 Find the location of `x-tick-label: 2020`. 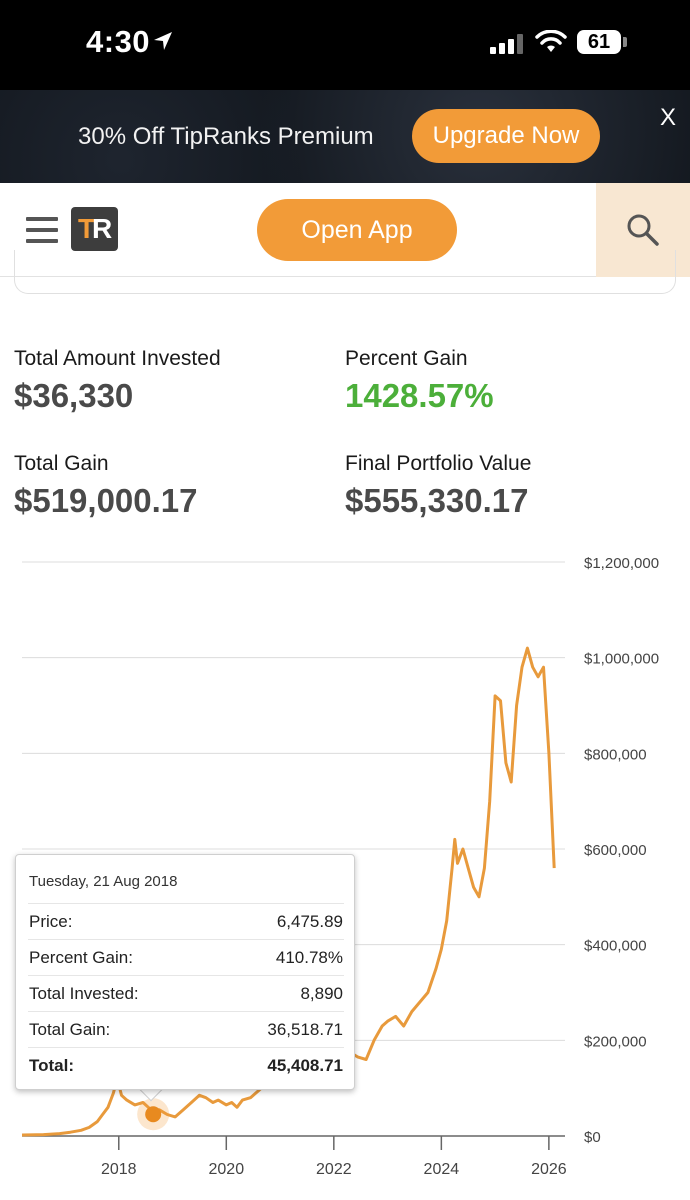

x-tick-label: 2020 is located at coordinates (227, 1169).